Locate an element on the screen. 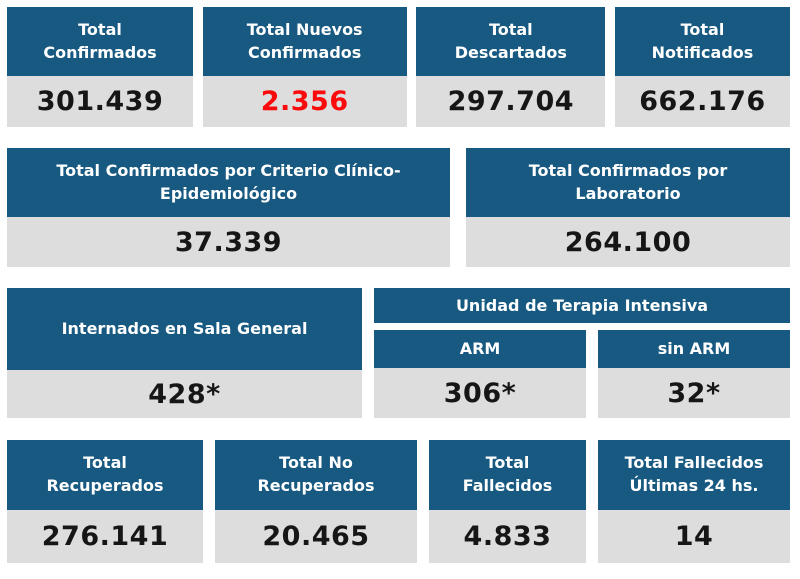 Image resolution: width=800 pixels, height=579 pixels. card-uti-sin-arm: sin ARM 32* is located at coordinates (694, 374).